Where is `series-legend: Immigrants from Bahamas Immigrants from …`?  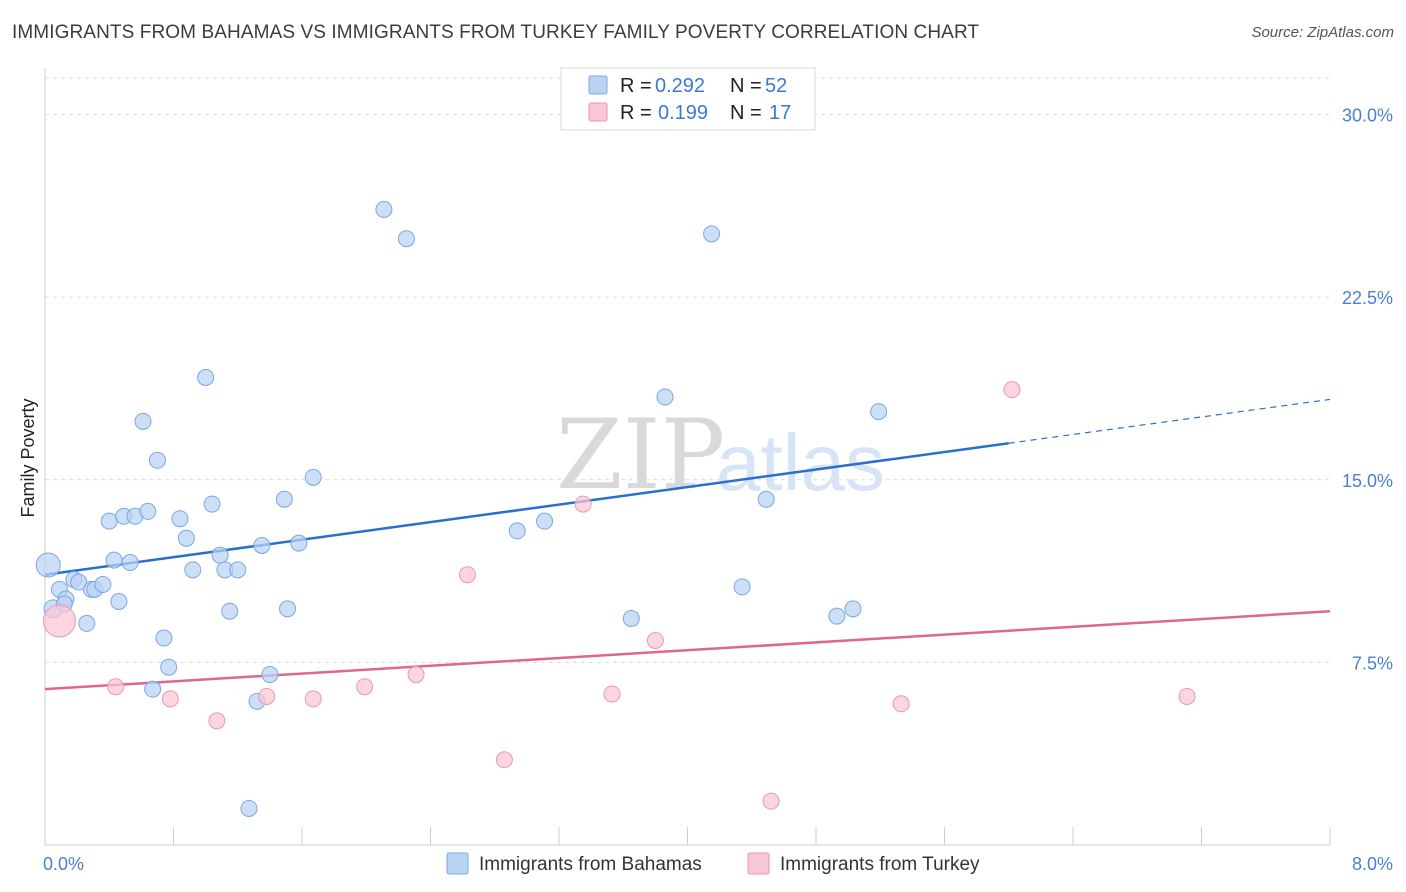
series-legend: Immigrants from Bahamas Immigrants from … is located at coordinates (713, 863).